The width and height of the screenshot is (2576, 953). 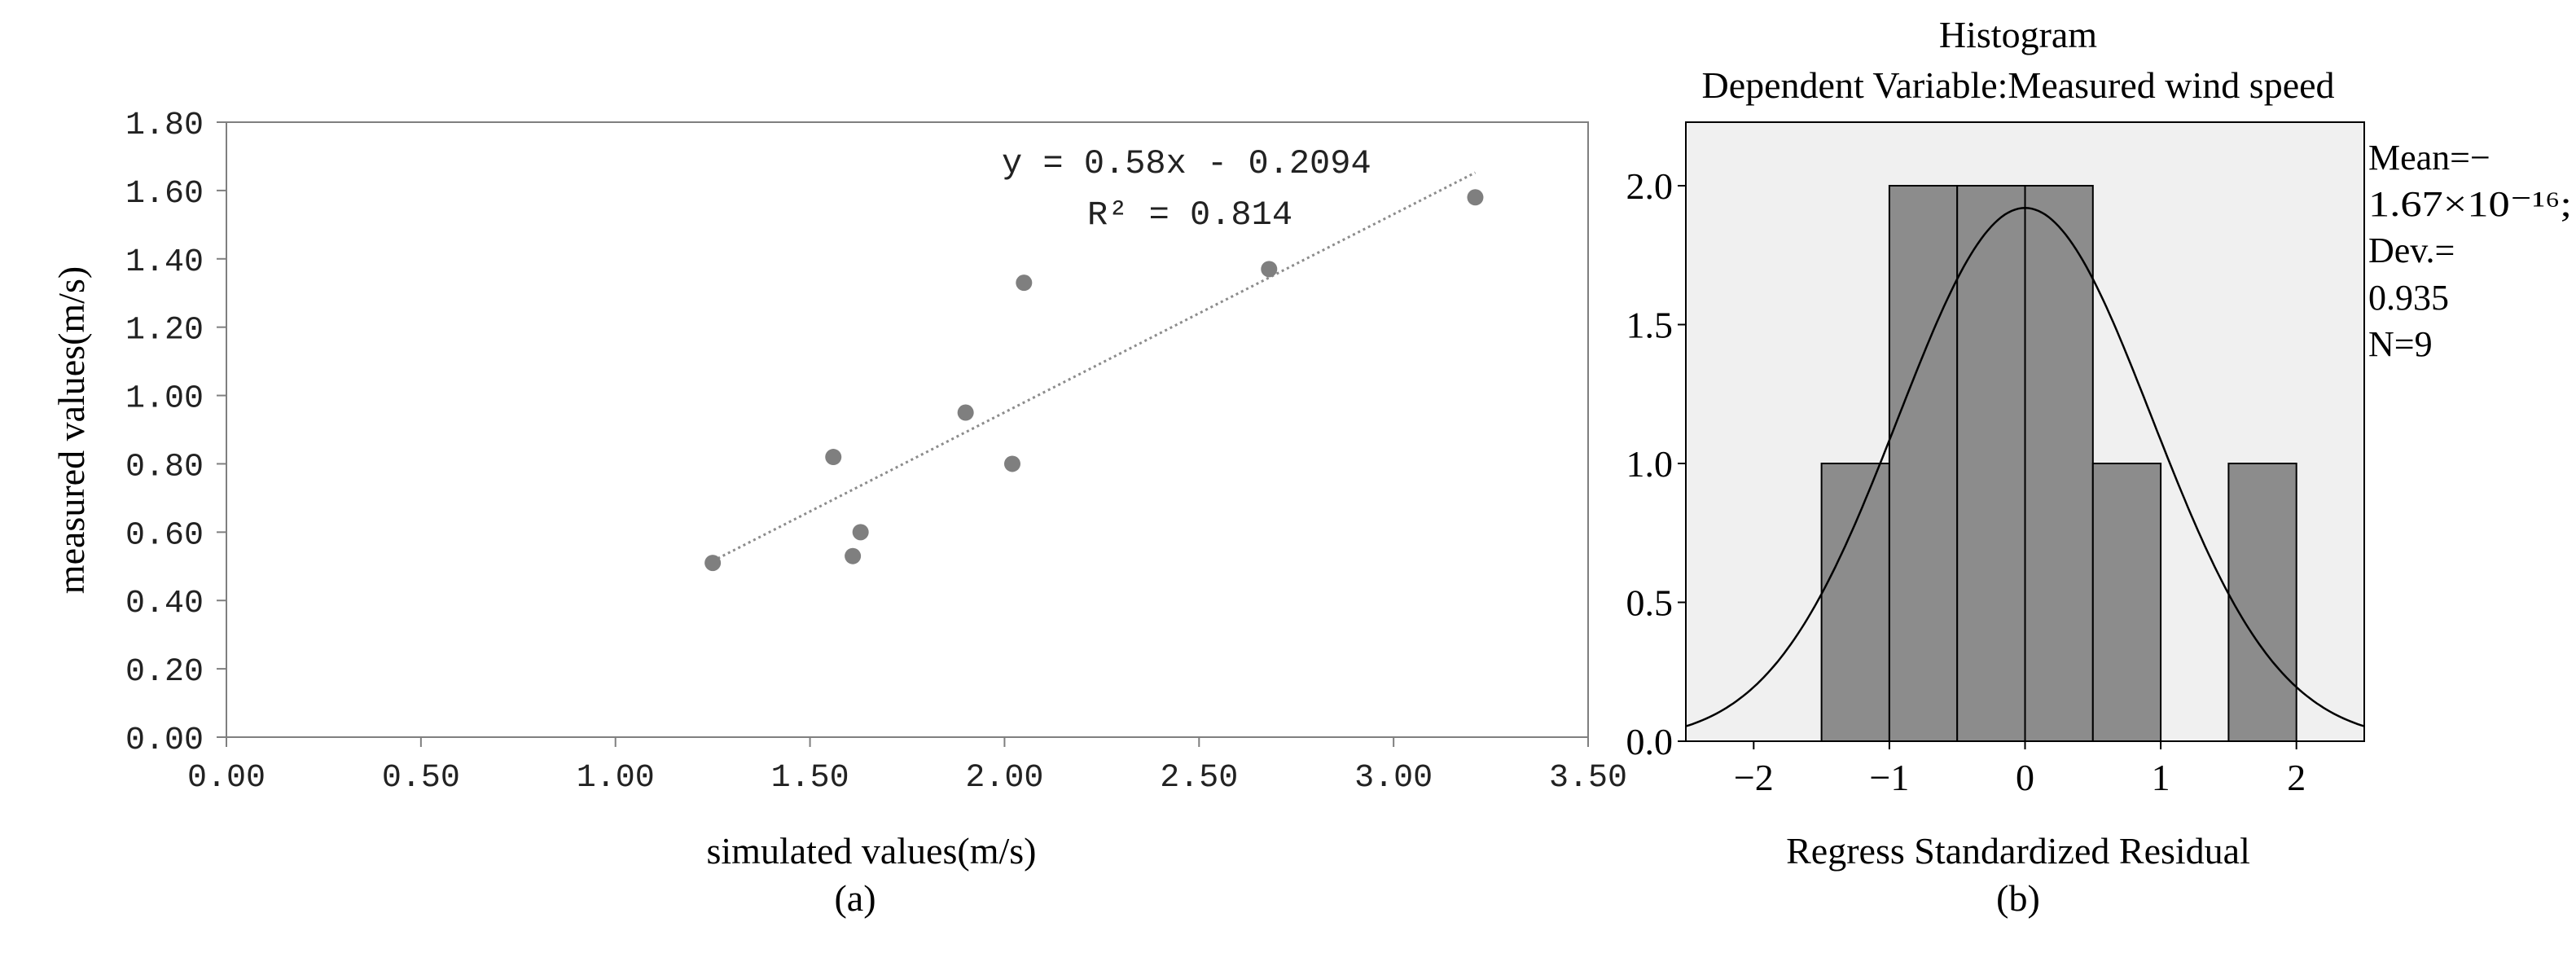 What do you see at coordinates (2018, 34) in the screenshot?
I see `histogram-title: Histogram` at bounding box center [2018, 34].